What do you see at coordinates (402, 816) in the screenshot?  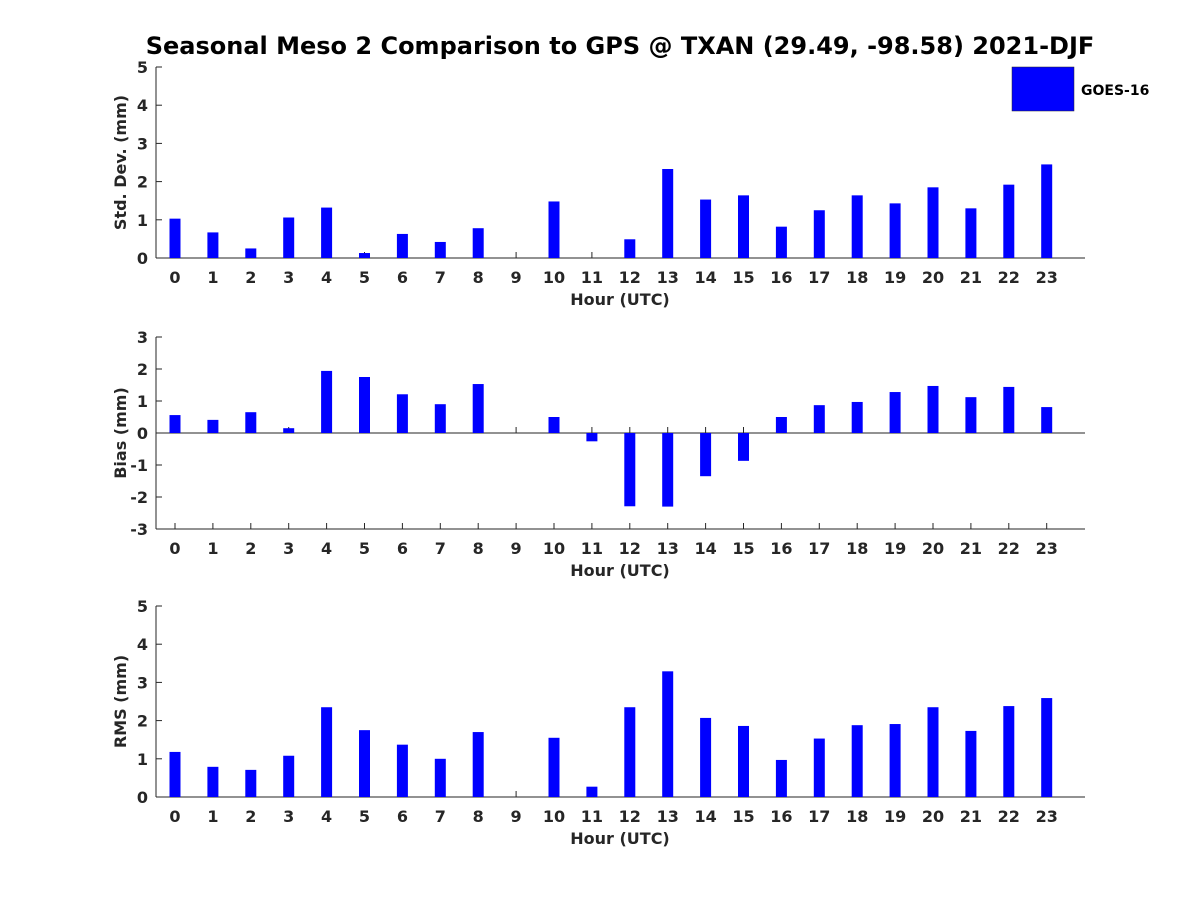 I see `x-tick-label: 6` at bounding box center [402, 816].